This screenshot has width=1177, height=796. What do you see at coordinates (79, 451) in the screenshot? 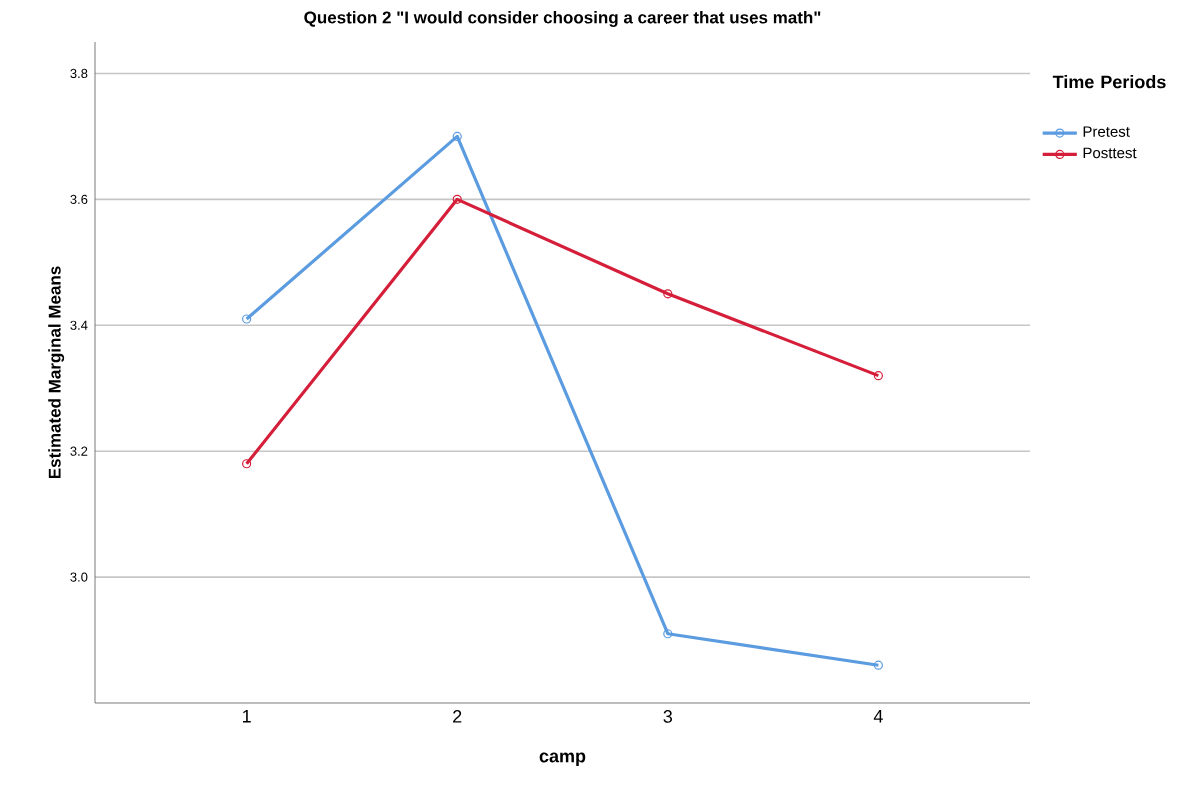
I see `y-tick-label: 3.2` at bounding box center [79, 451].